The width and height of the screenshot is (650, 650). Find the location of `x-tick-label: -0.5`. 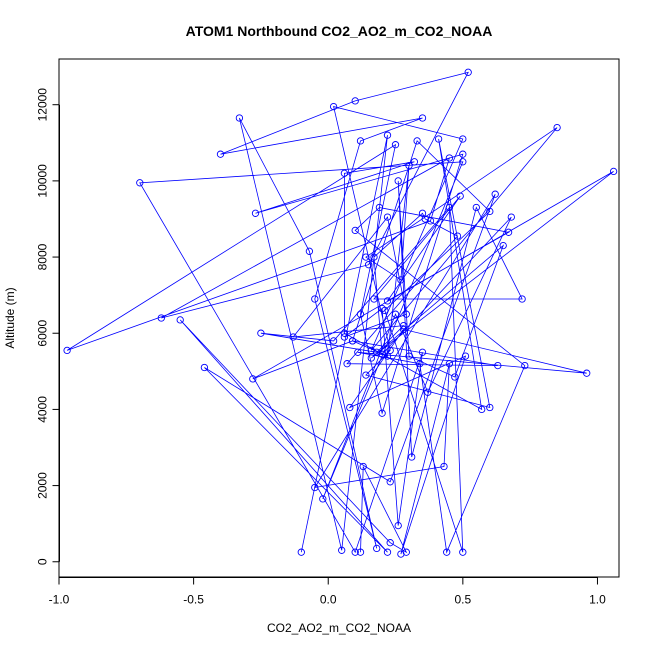

x-tick-label: -0.5 is located at coordinates (193, 600).